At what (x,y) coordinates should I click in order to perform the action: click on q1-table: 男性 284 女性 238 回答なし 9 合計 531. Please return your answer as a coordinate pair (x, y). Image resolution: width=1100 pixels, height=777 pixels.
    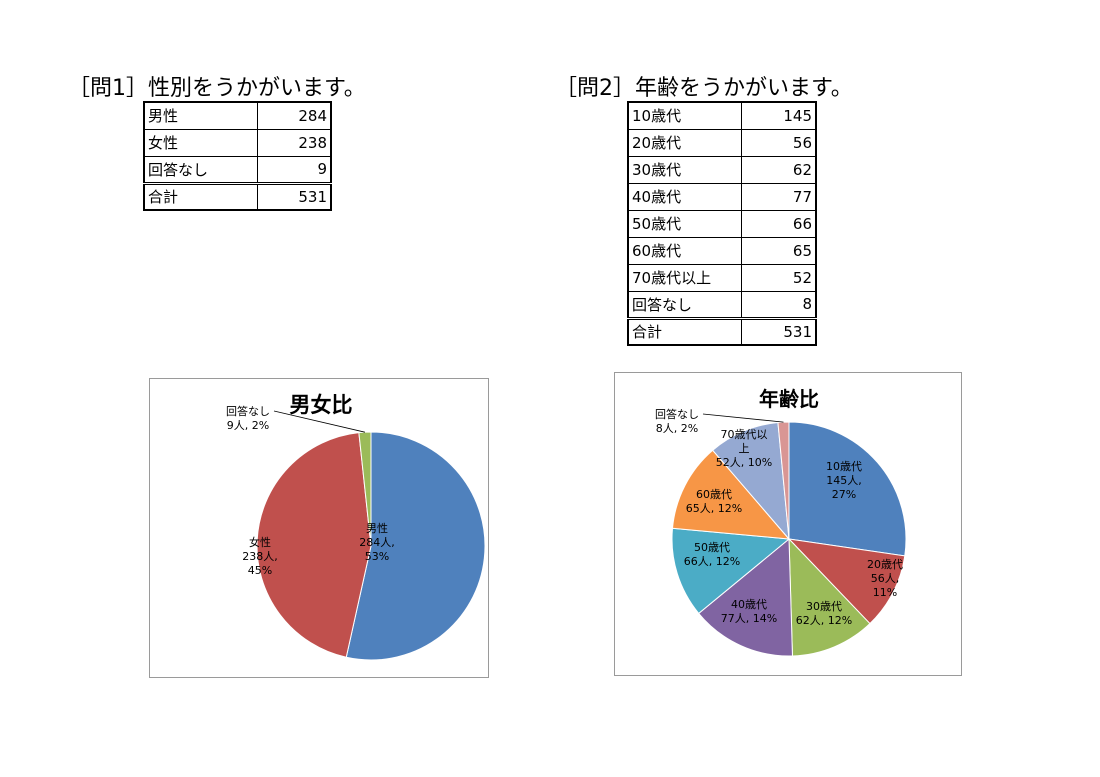
    Looking at the image, I should click on (237, 156).